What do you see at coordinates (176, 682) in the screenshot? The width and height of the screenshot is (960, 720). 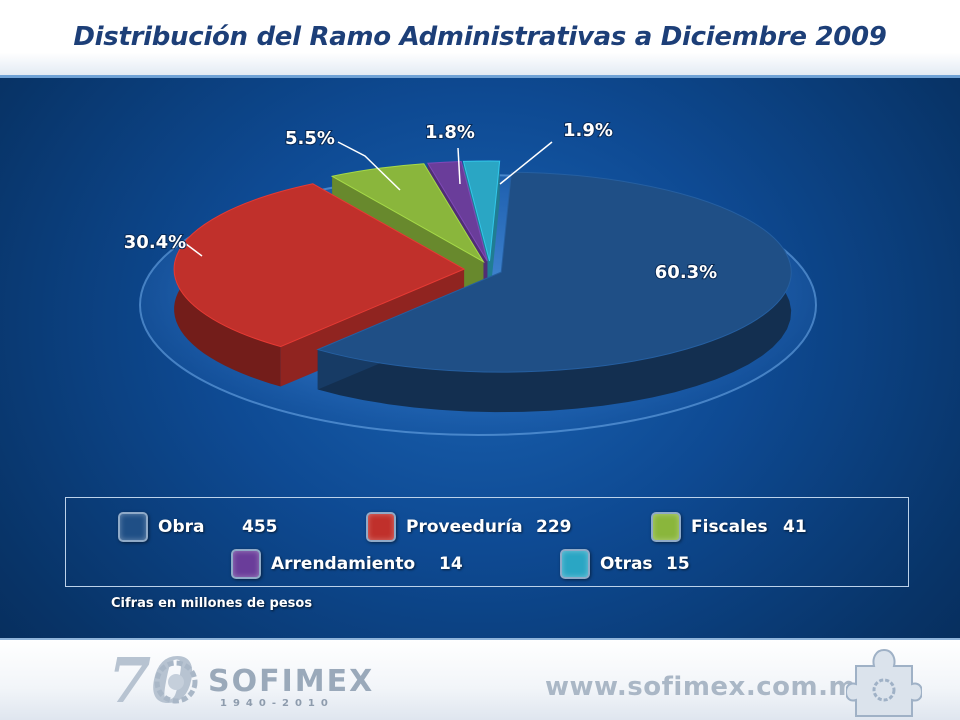 I see `logo-emblem-icon` at bounding box center [176, 682].